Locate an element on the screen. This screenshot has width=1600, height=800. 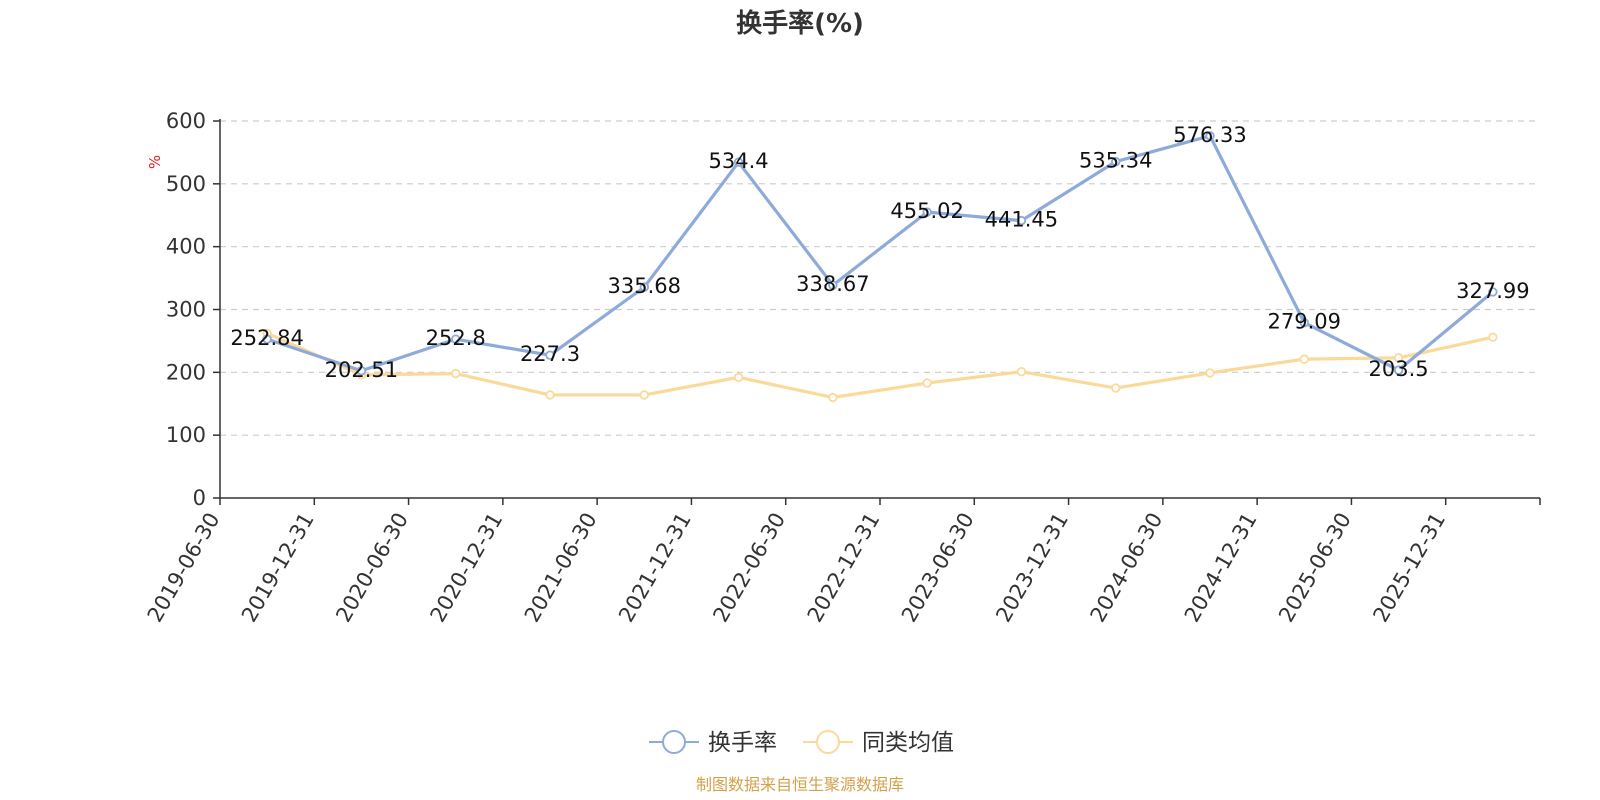
data-label: 227.3 is located at coordinates (550, 354).